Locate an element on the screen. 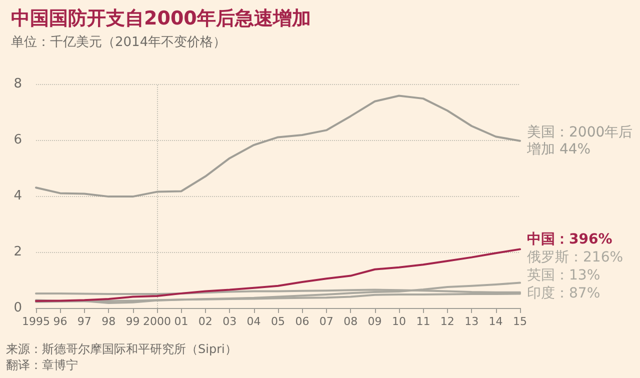  x-tick-label: 2000 is located at coordinates (157, 321).